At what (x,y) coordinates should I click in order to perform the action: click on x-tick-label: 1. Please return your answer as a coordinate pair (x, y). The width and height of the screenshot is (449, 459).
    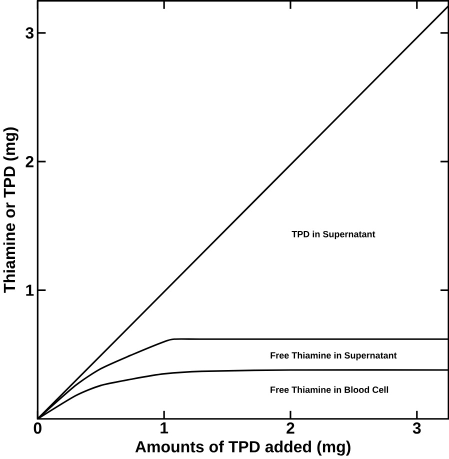
    Looking at the image, I should click on (164, 428).